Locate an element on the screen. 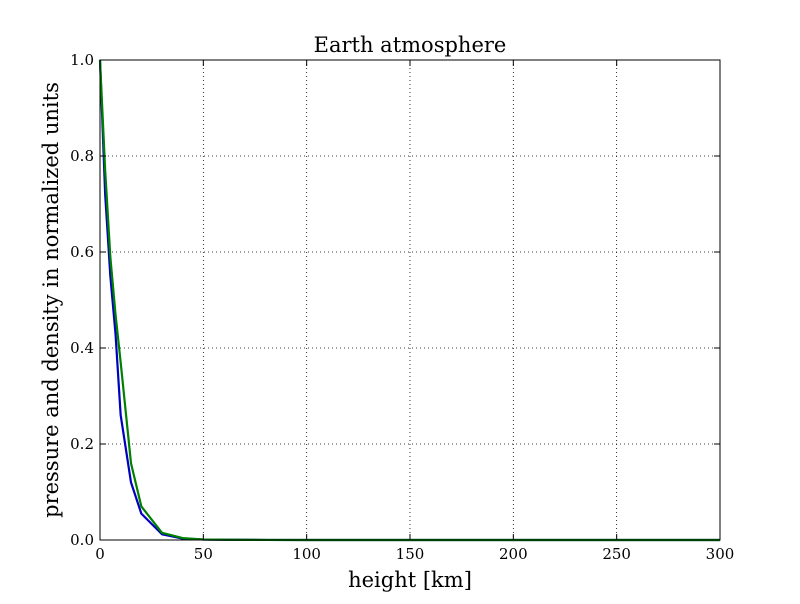 The image size is (800, 604). x-tick-label: 150 is located at coordinates (410, 554).